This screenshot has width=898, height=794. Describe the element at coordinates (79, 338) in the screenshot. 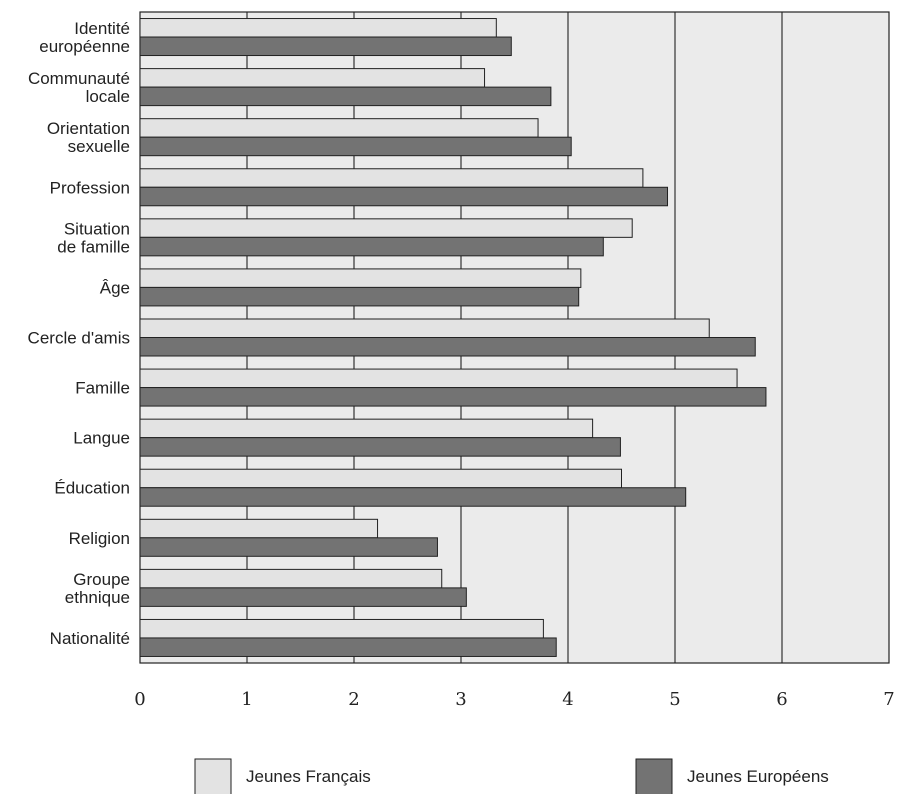

I see `category-label: Cercle d'amis` at that location.